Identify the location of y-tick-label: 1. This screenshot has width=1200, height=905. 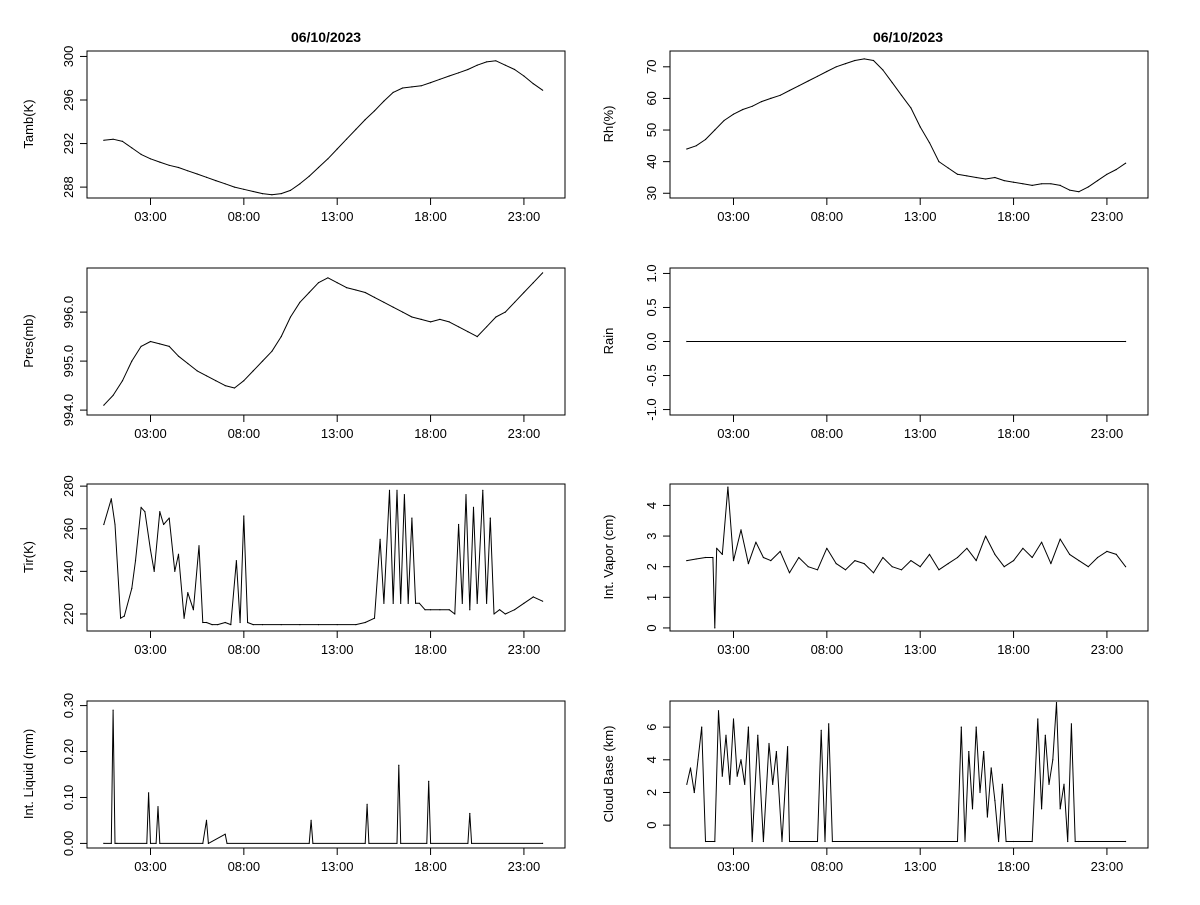
(651, 597).